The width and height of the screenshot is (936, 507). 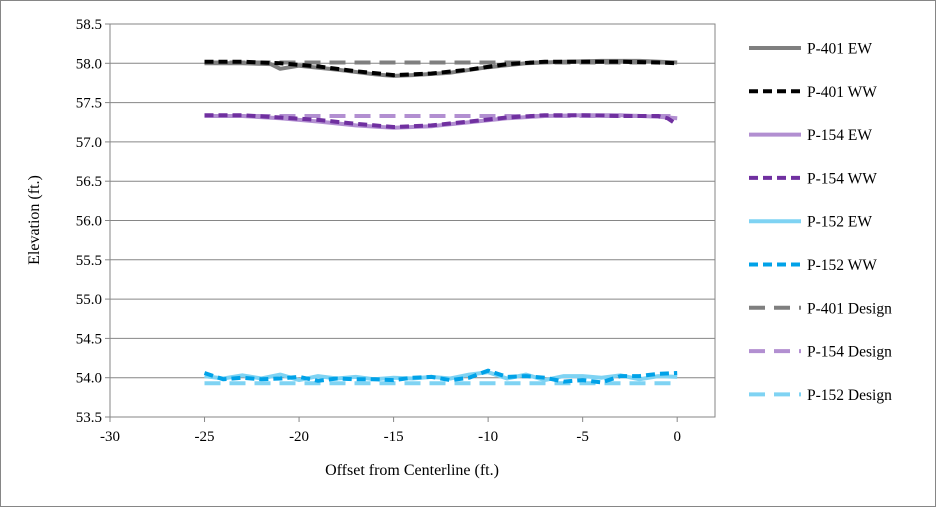 I want to click on legend-label: P-401 EW, so click(x=839, y=49).